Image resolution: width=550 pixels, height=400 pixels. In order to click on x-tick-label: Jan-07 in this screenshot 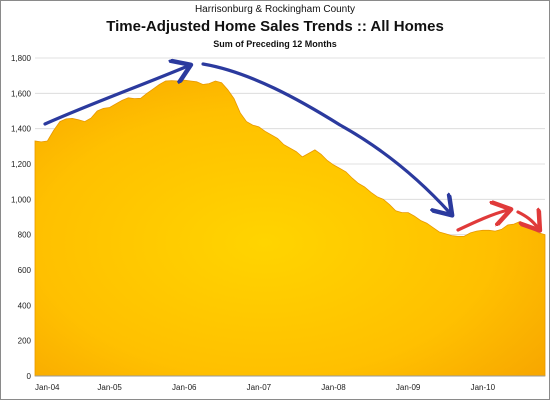, I will do `click(259, 387)`.